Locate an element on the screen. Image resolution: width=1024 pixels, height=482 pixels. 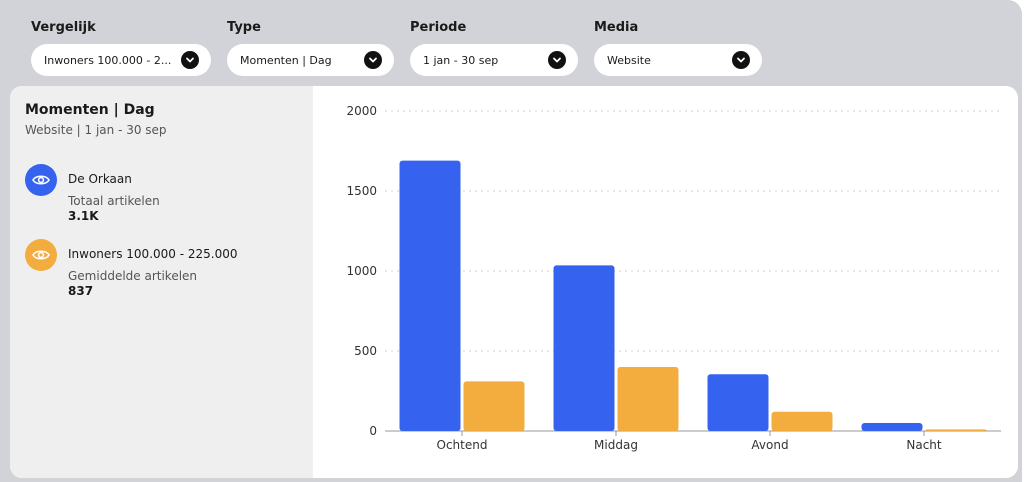
panel-title: Momenten | Dag is located at coordinates (90, 110).